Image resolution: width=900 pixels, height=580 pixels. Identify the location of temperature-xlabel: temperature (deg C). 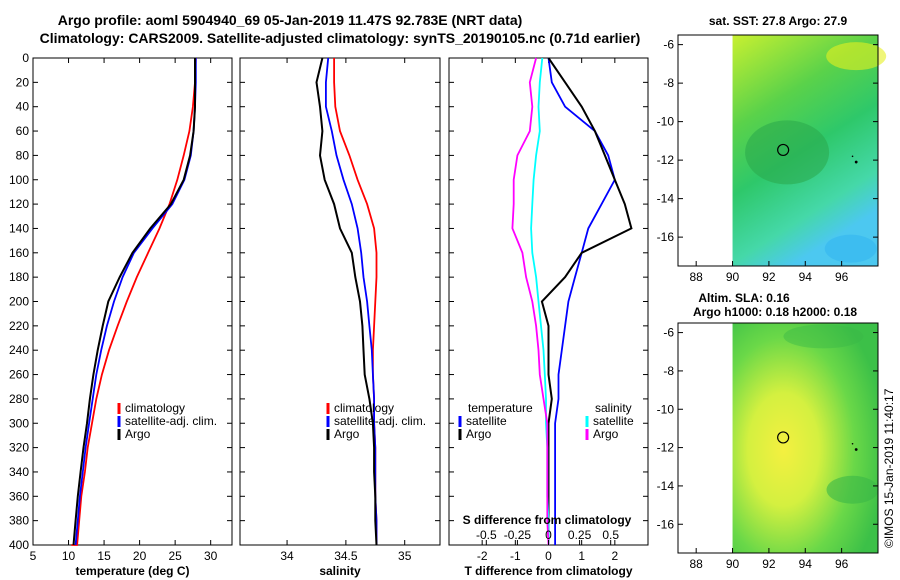
(132, 571).